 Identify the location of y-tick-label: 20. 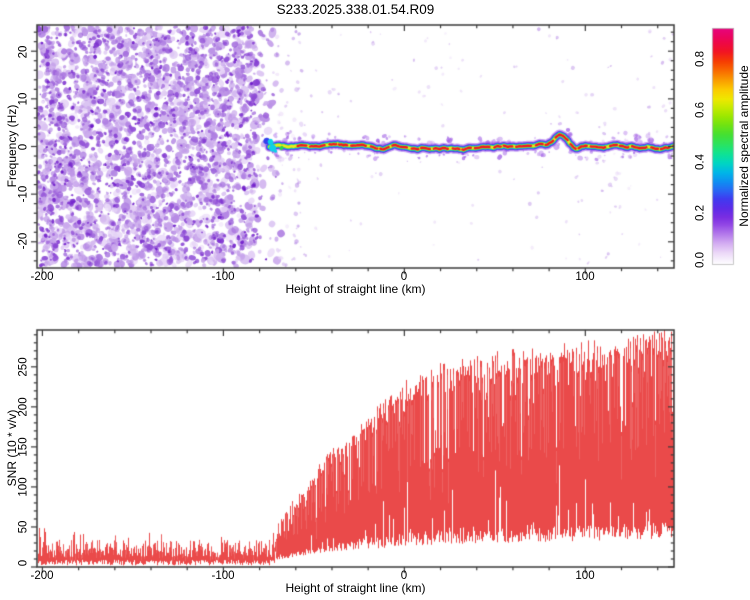
(23, 52).